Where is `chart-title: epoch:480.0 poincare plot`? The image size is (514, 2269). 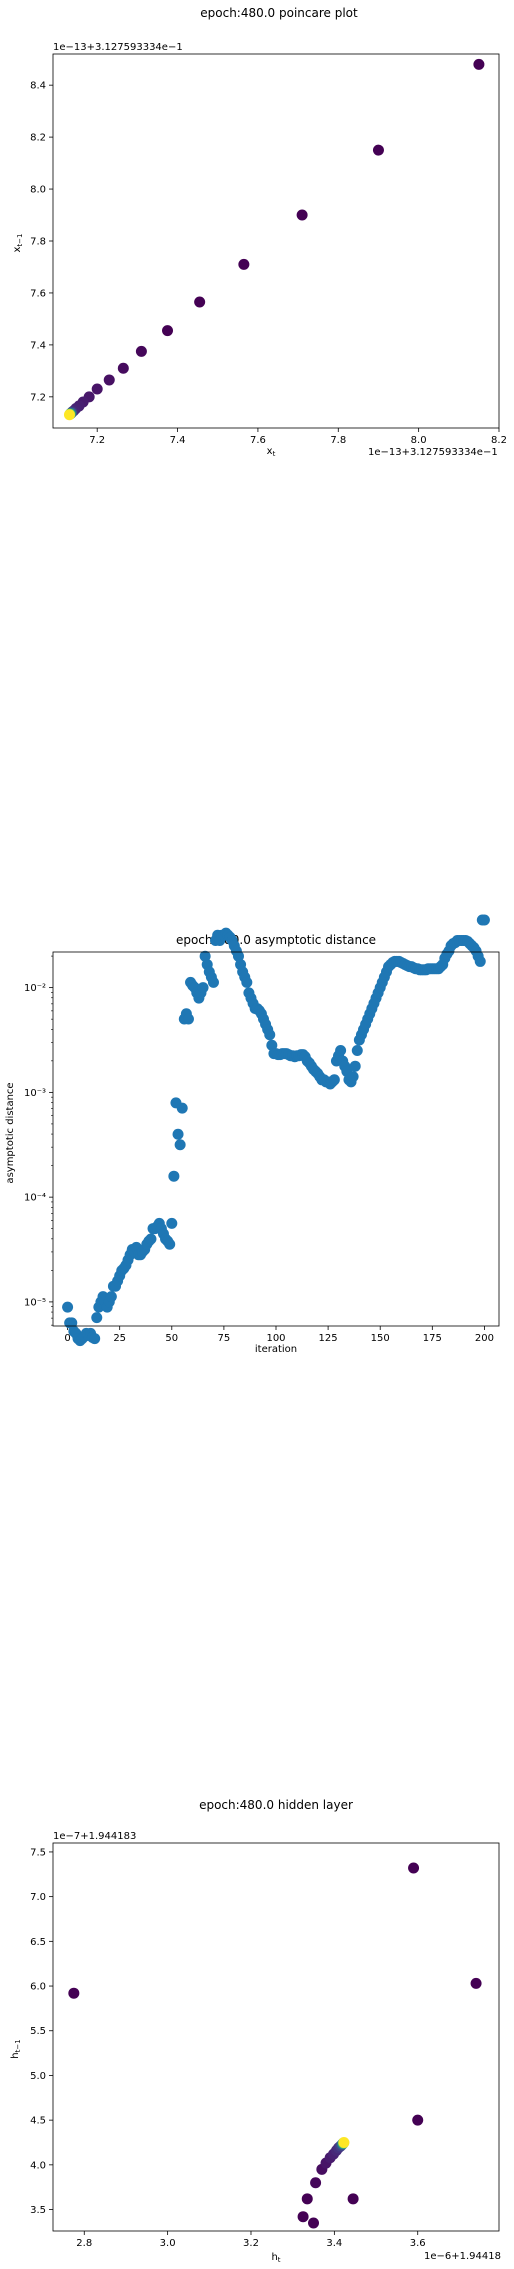
chart-title: epoch:480.0 poincare plot is located at coordinates (279, 13).